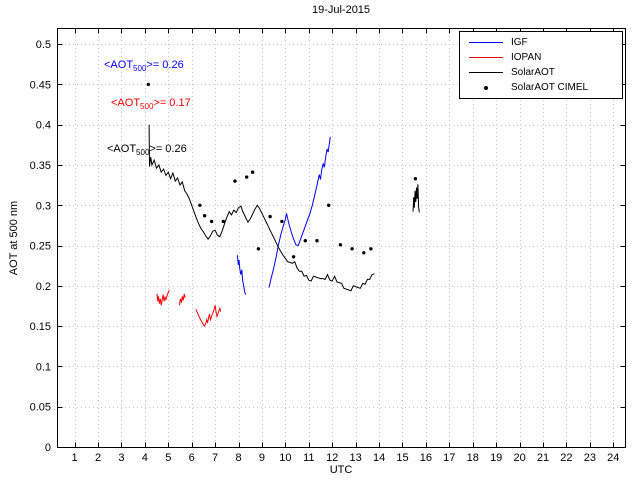 The image size is (640, 480). I want to click on svg-text: 5, so click(168, 458).